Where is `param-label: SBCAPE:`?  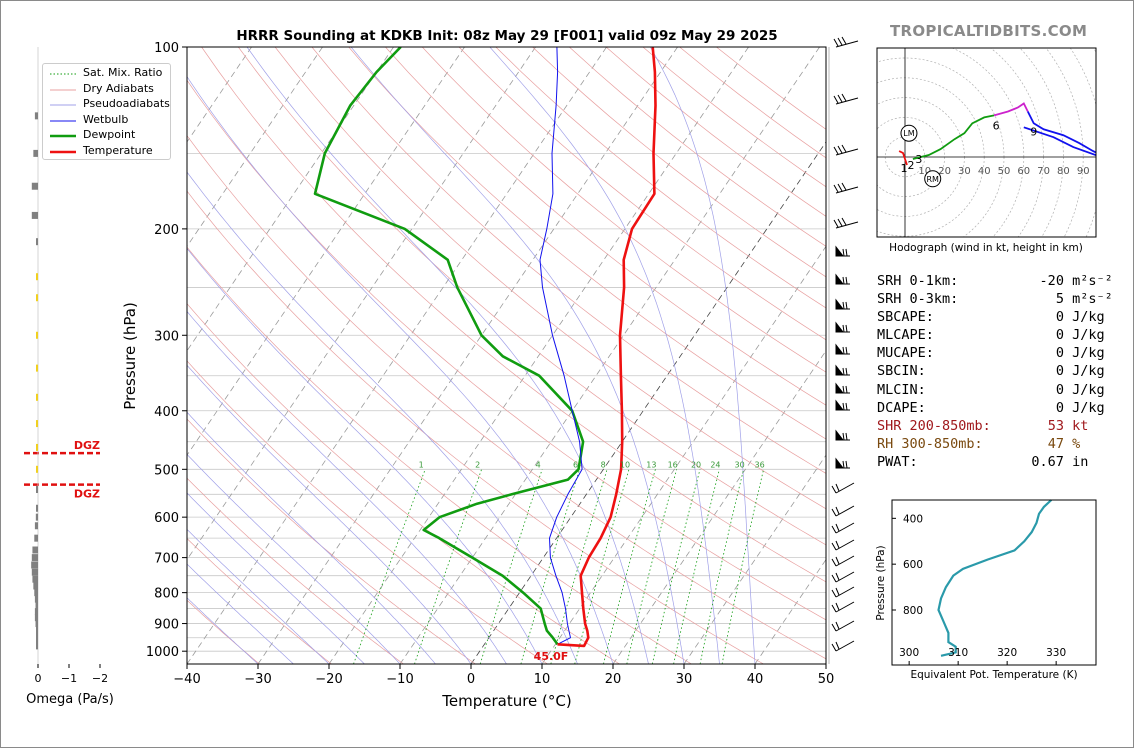 param-label: SBCAPE: is located at coordinates (905, 317).